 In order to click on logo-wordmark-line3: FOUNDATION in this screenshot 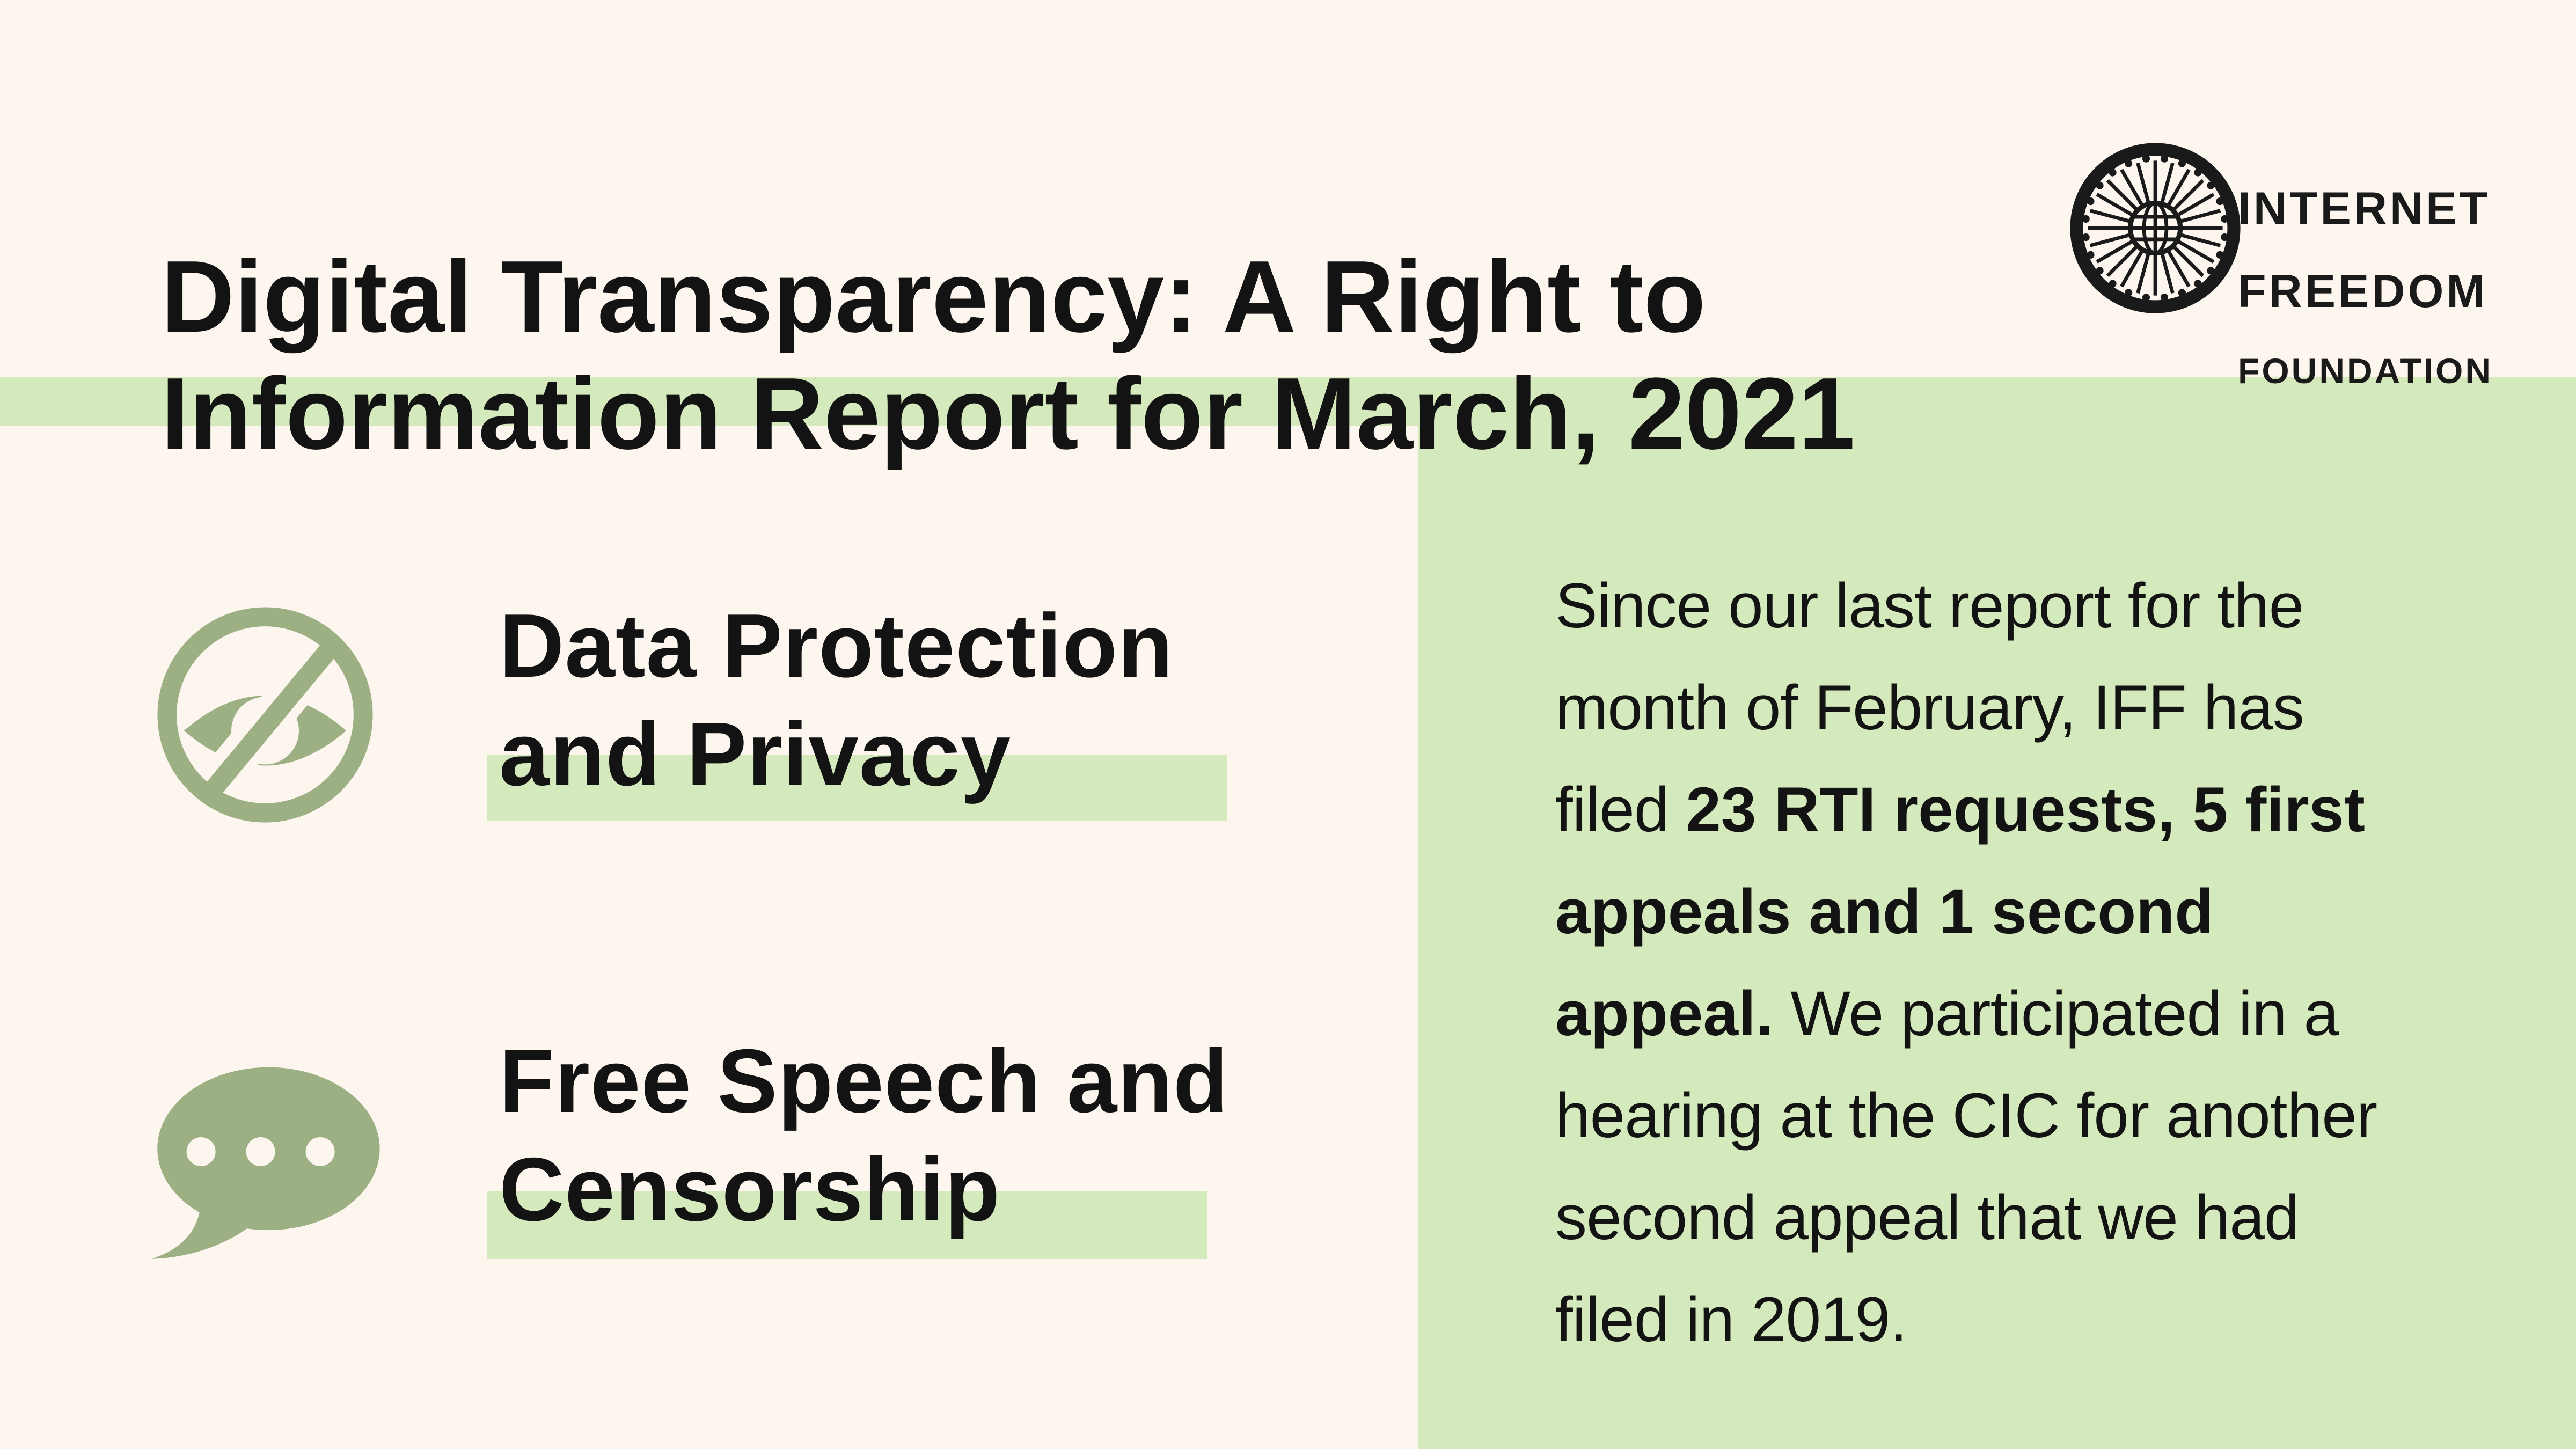, I will do `click(2365, 371)`.